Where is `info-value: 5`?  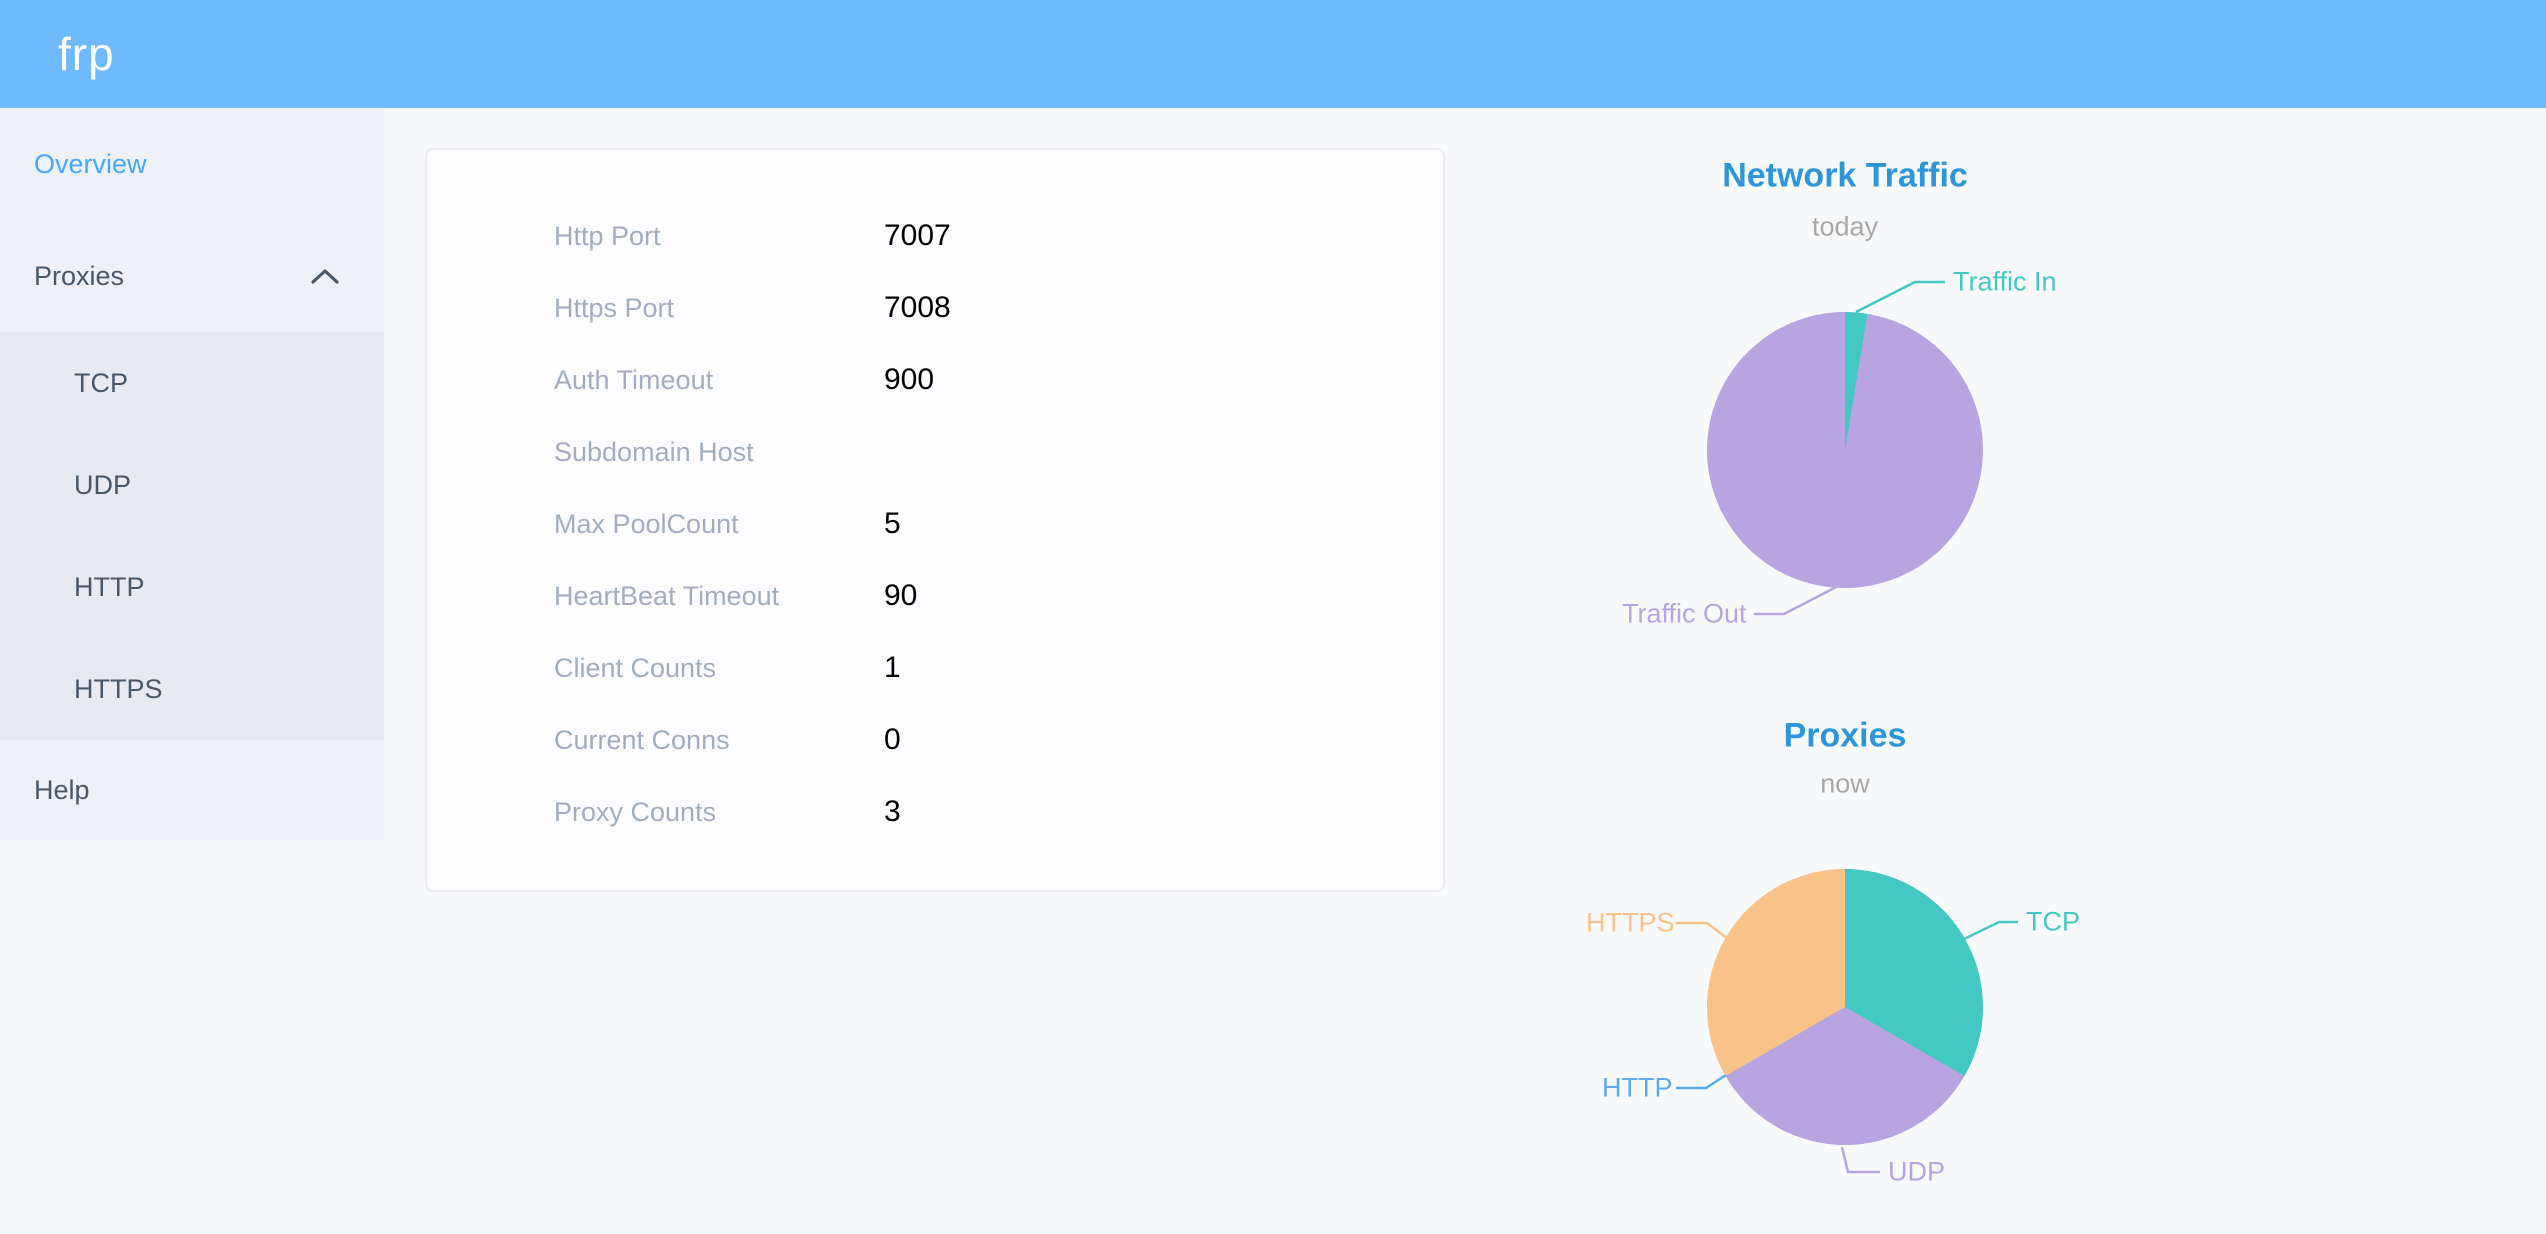 info-value: 5 is located at coordinates (892, 523).